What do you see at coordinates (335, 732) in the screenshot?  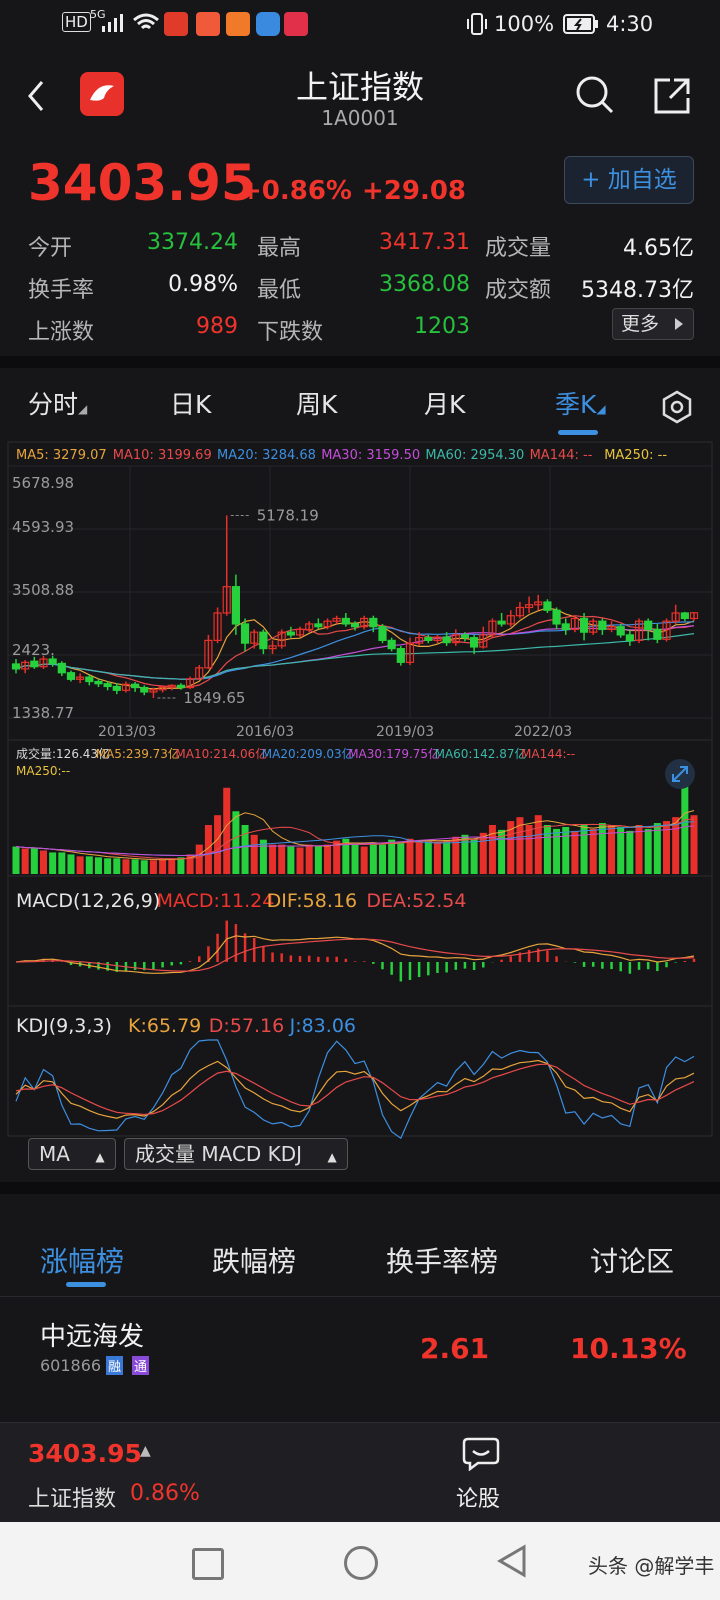 I see `date-axis: 2013/03 2016/03 2019/03 2022/03` at bounding box center [335, 732].